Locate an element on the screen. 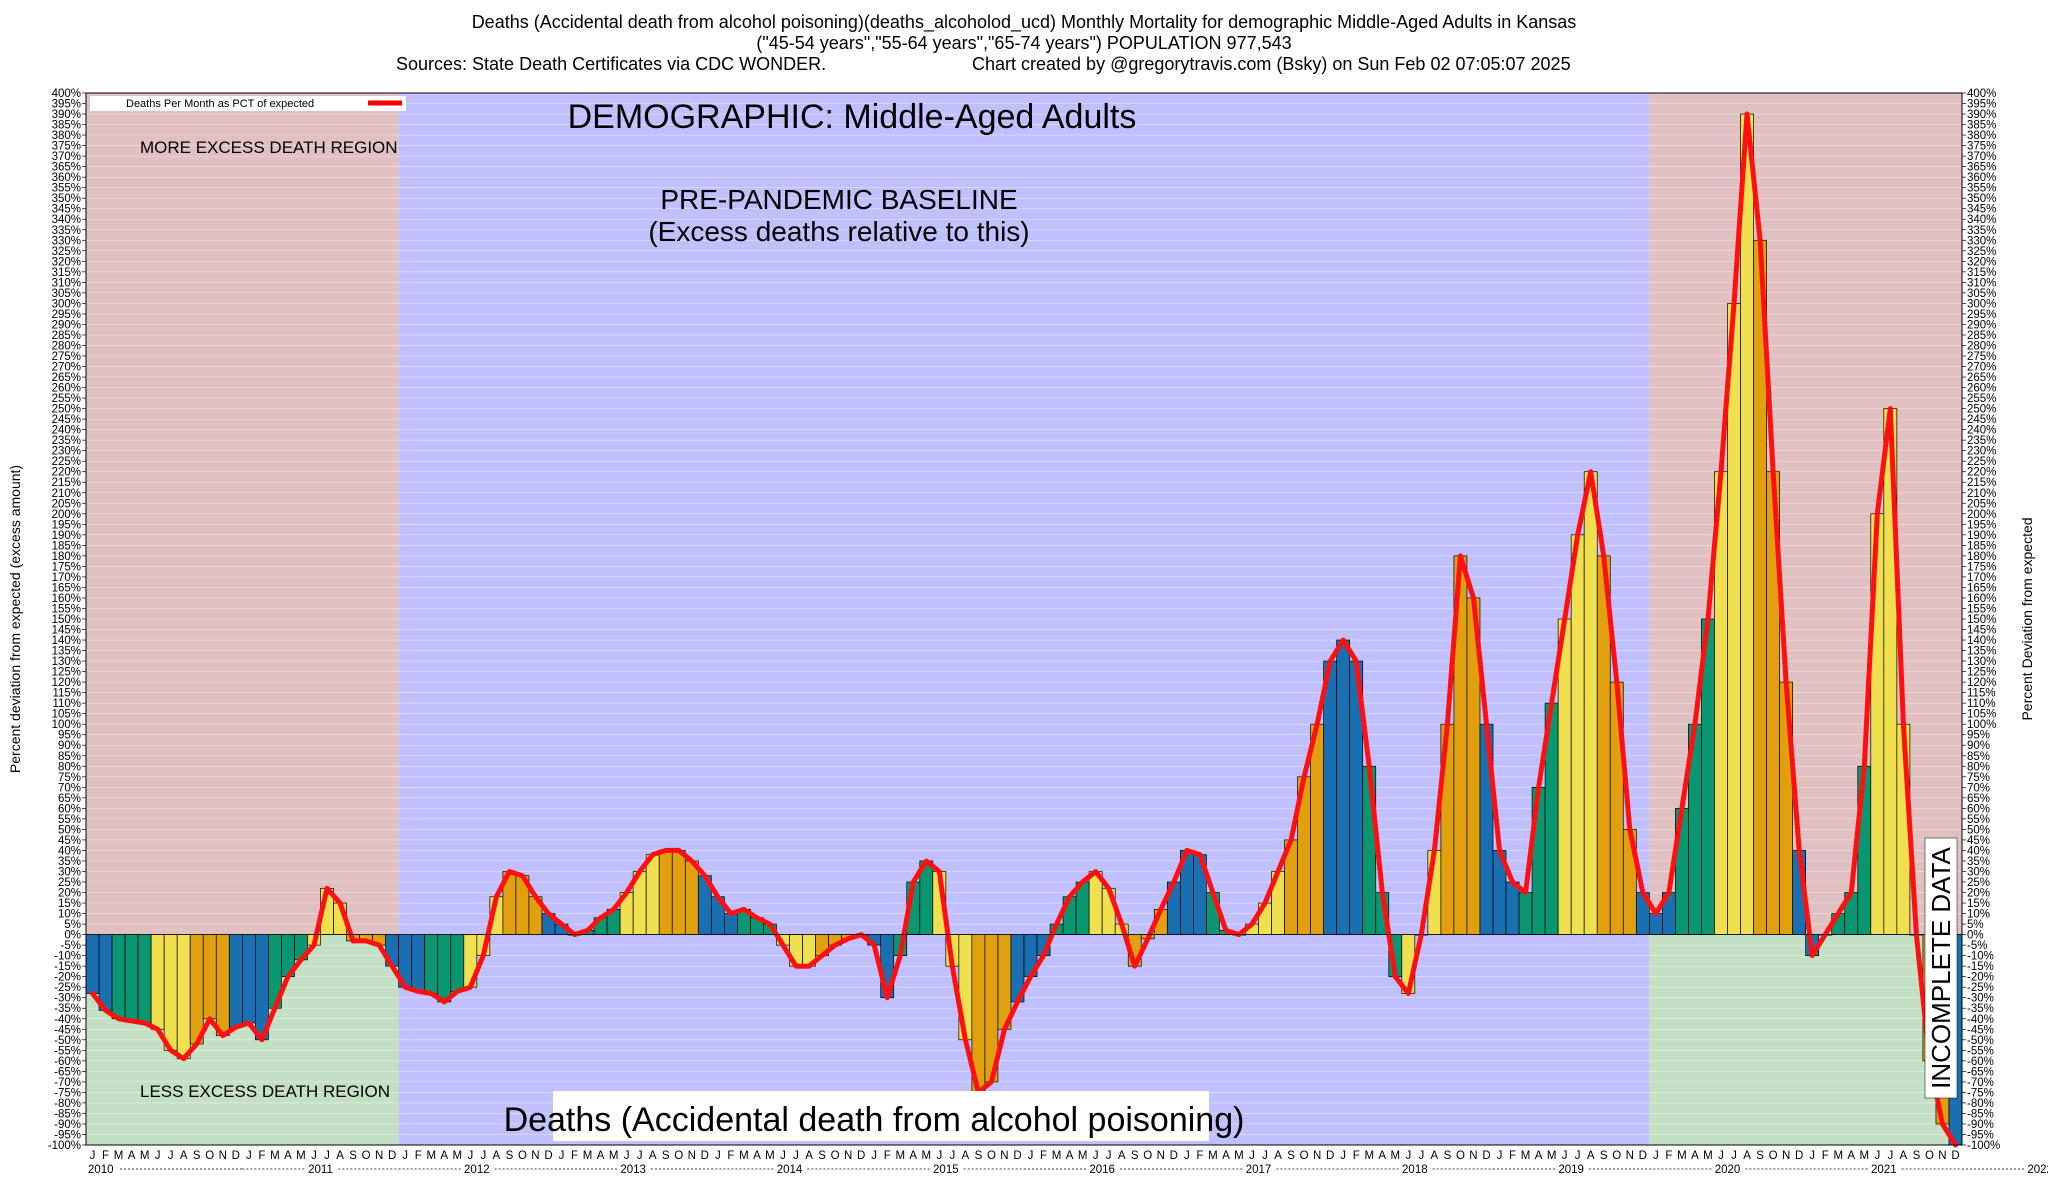 This screenshot has width=2048, height=1200. y-tick-label: -75% is located at coordinates (67, 1093).